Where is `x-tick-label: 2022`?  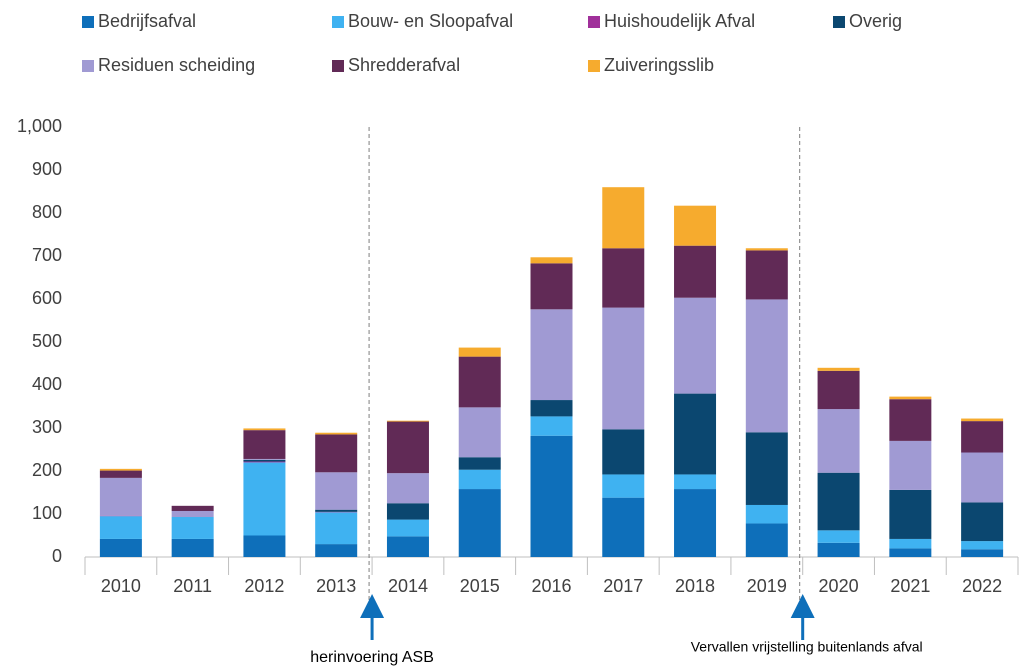
x-tick-label: 2022 is located at coordinates (982, 586).